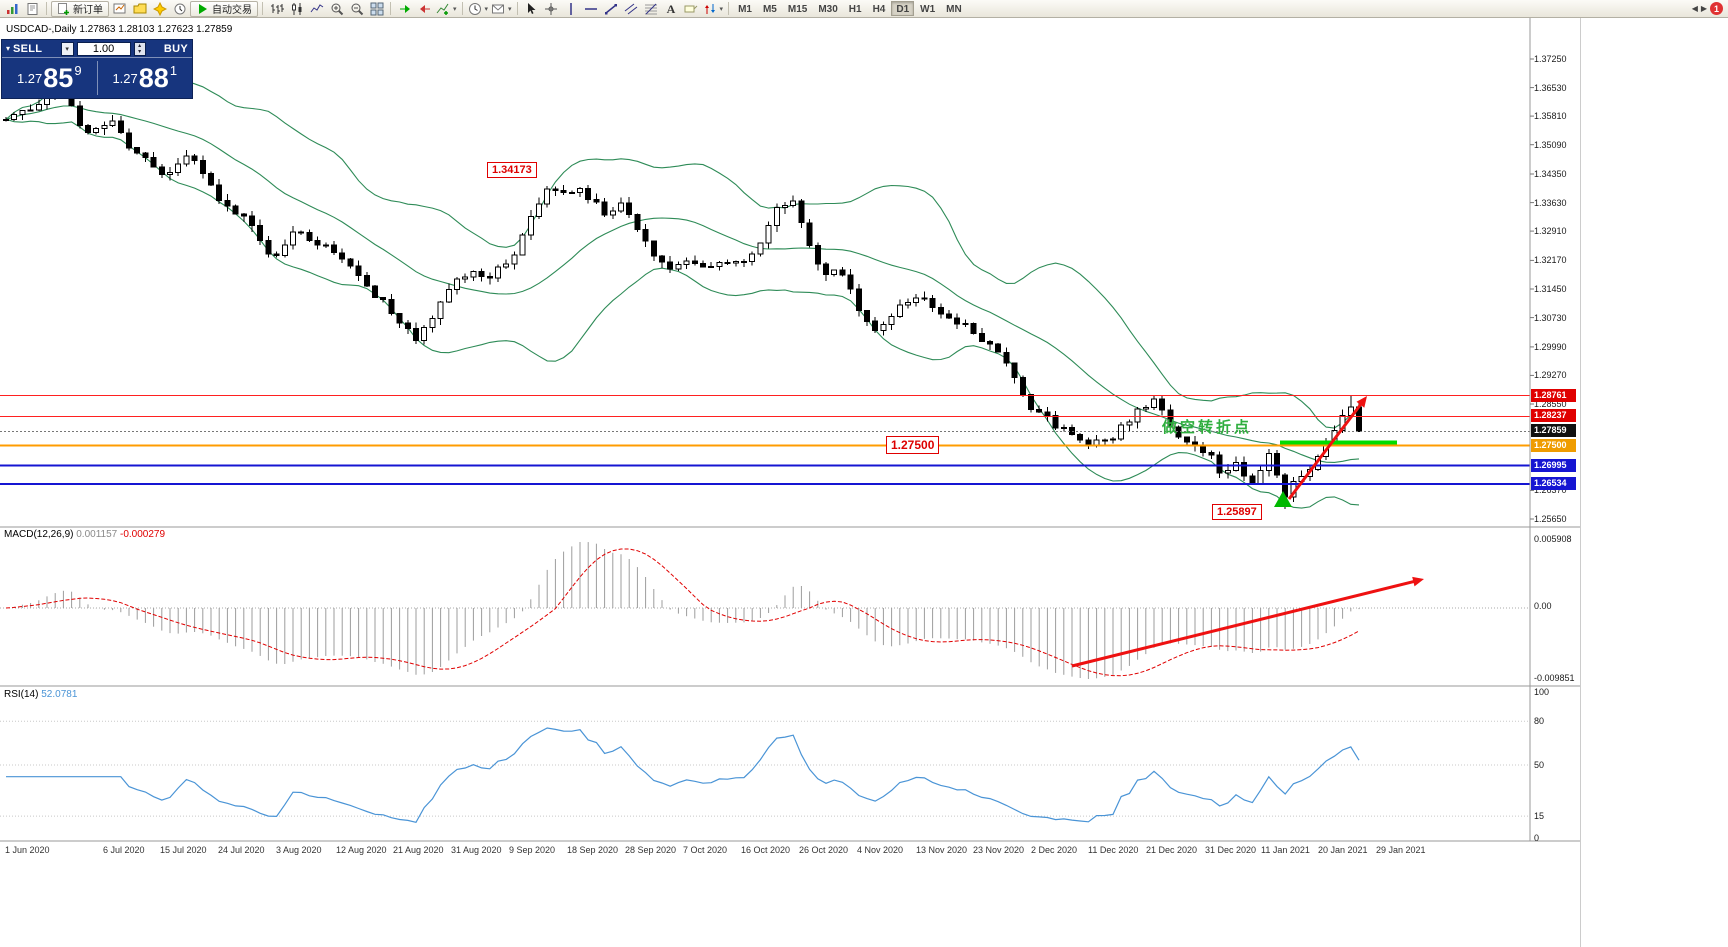 The image size is (1728, 947). Describe the element at coordinates (12, 9) in the screenshot. I see `market-watch-icon` at that location.